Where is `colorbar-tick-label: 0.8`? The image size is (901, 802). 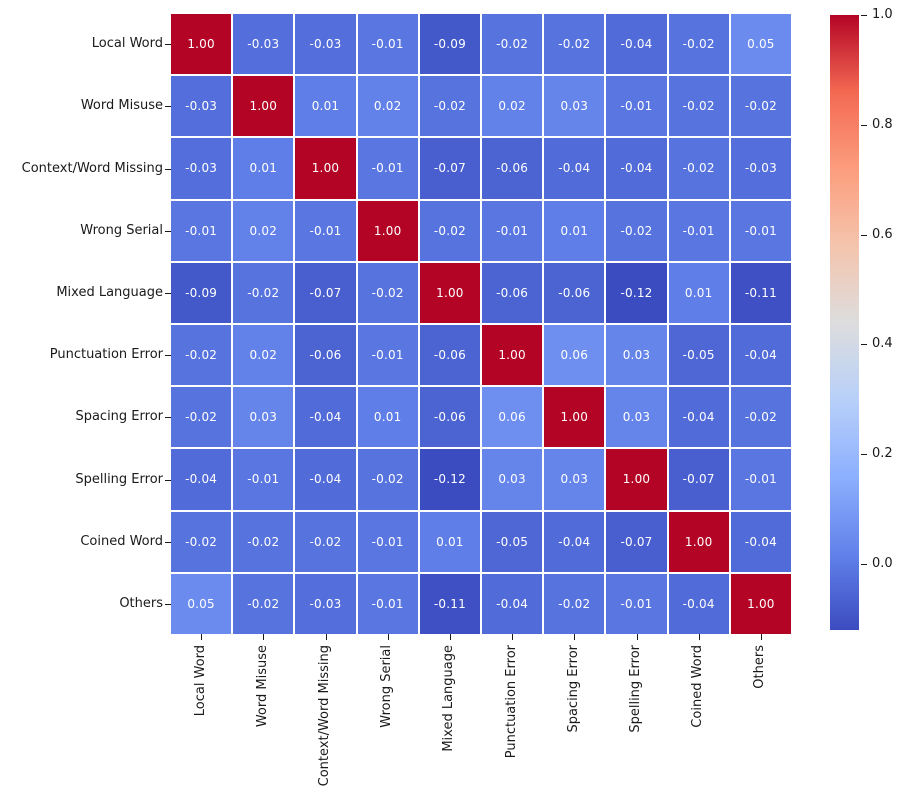 colorbar-tick-label: 0.8 is located at coordinates (882, 124).